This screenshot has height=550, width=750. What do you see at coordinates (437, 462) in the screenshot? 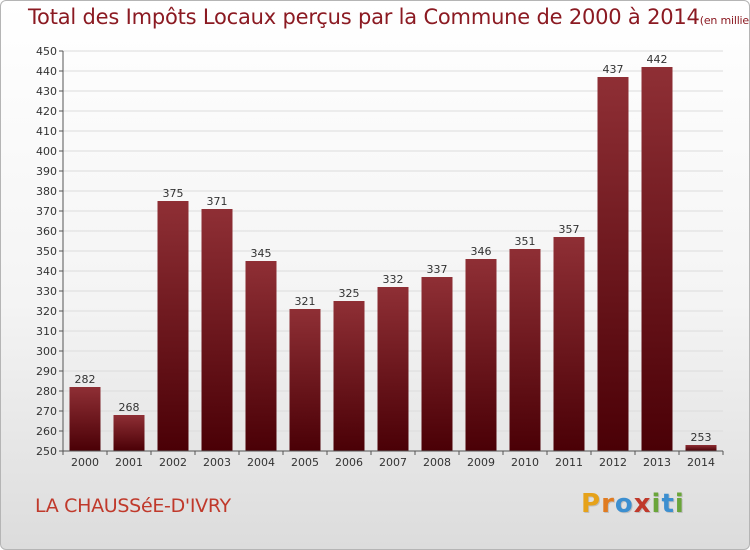
I see `x-tick-label: 2008` at bounding box center [437, 462].